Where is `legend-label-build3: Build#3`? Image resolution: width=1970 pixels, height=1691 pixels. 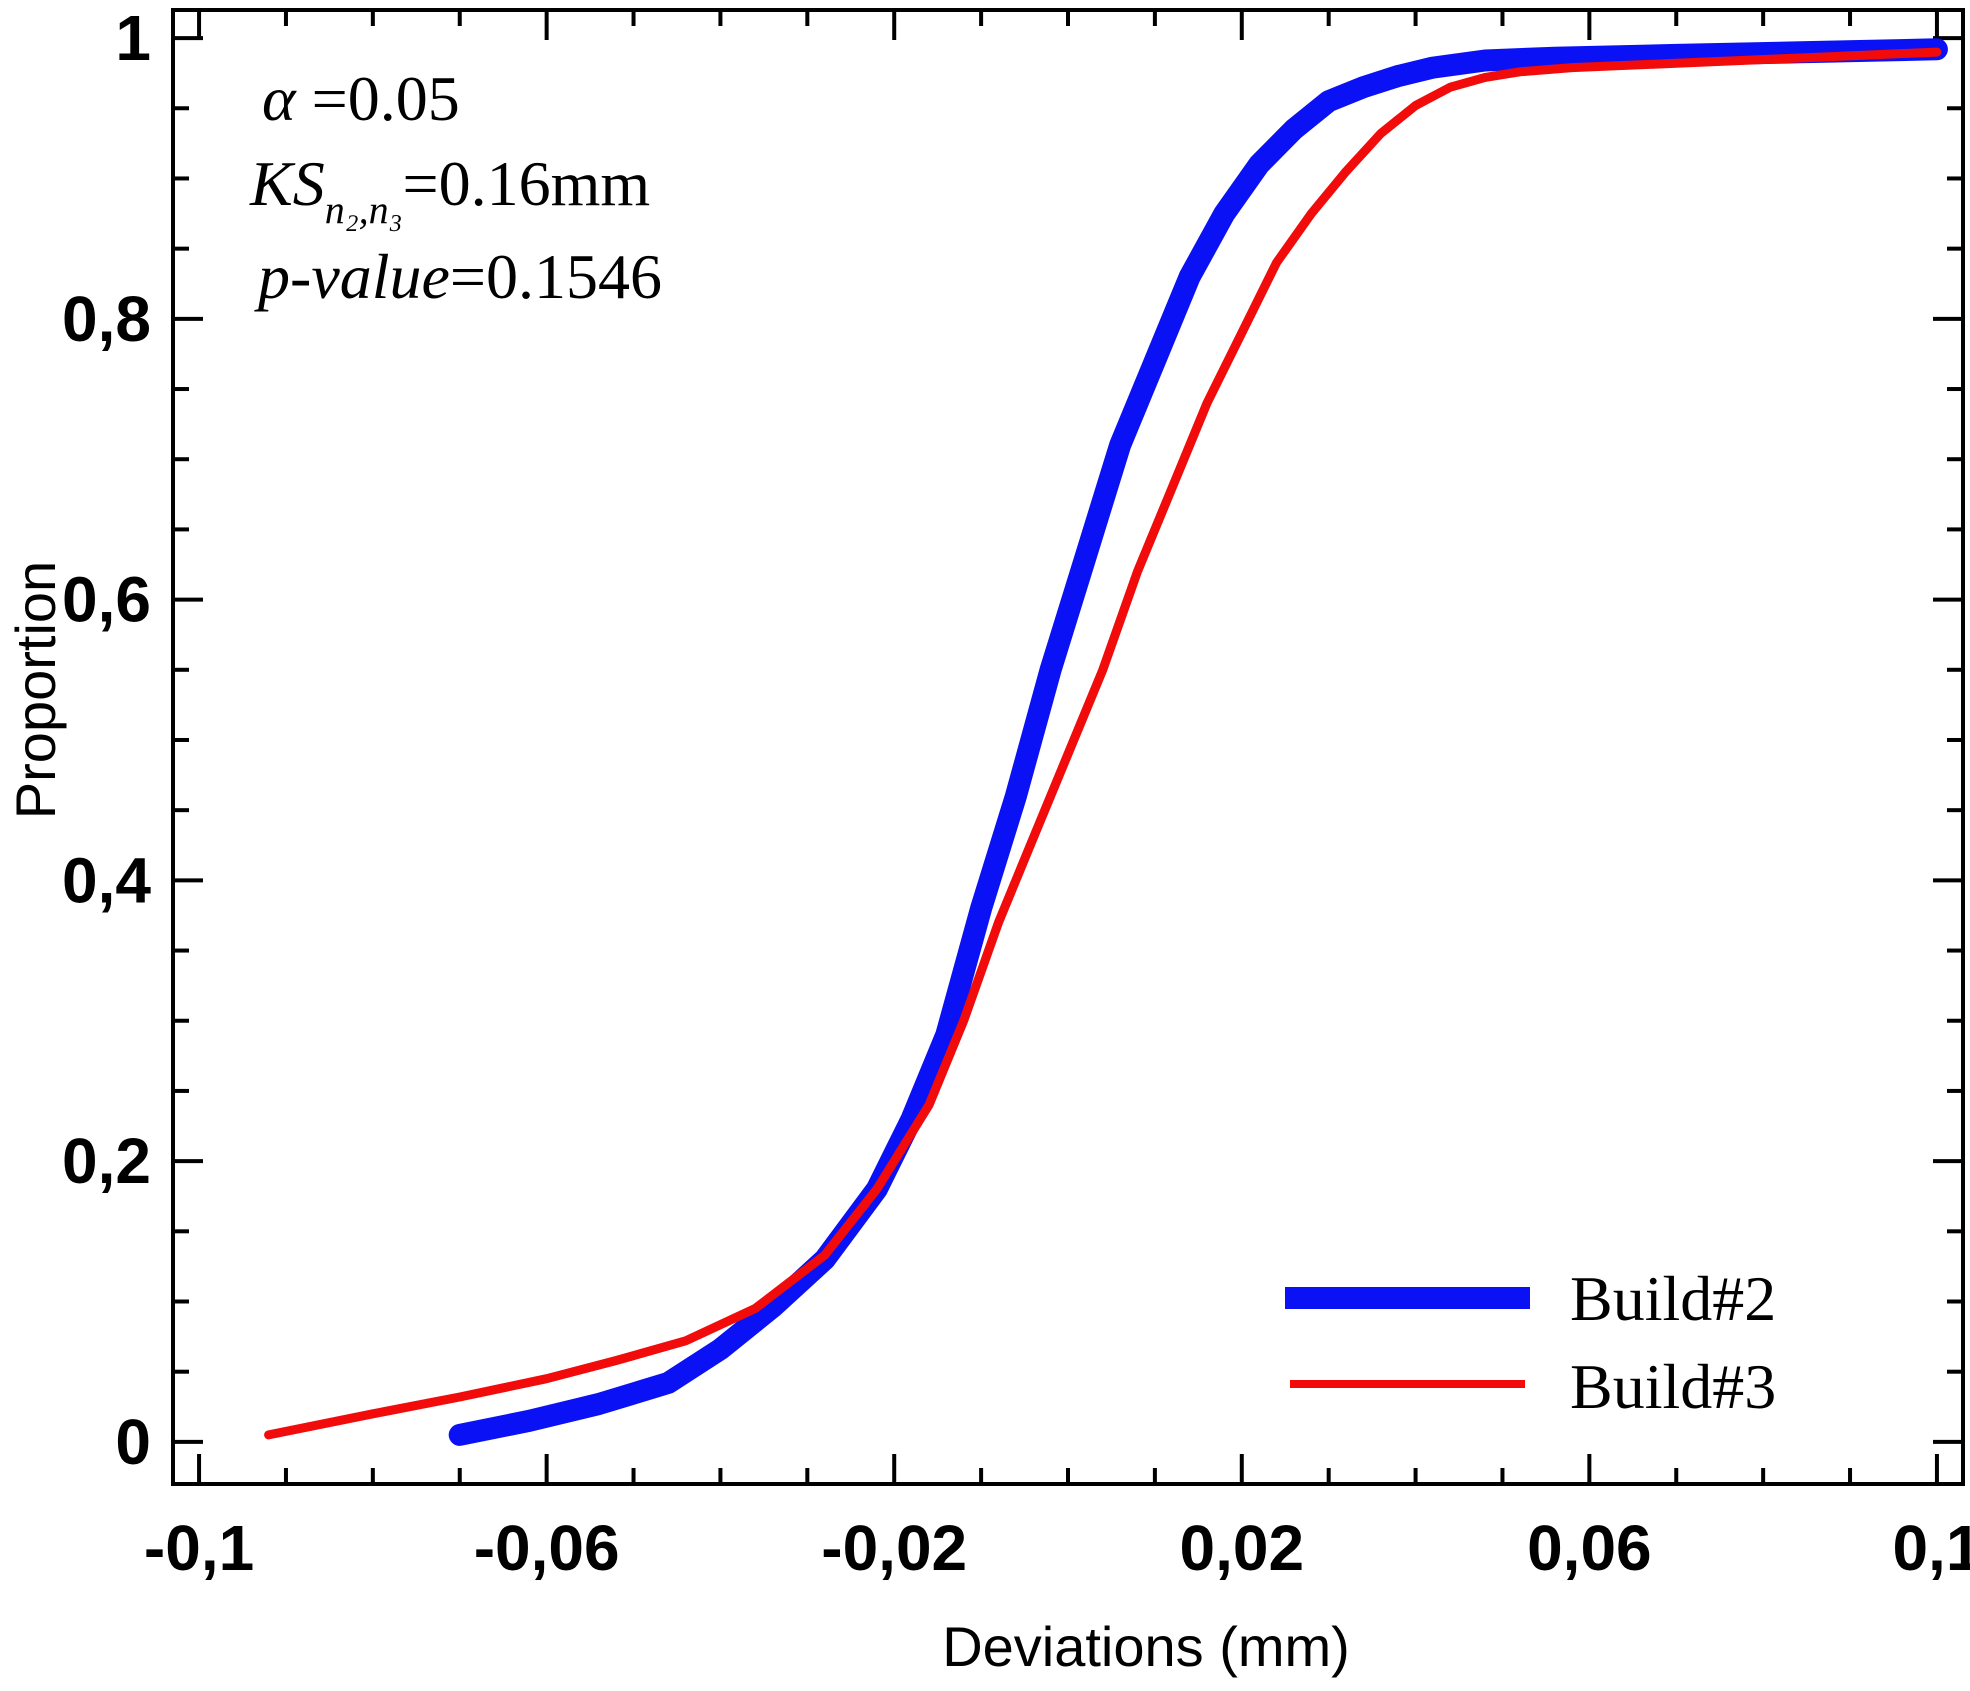 legend-label-build3: Build#3 is located at coordinates (1673, 1386).